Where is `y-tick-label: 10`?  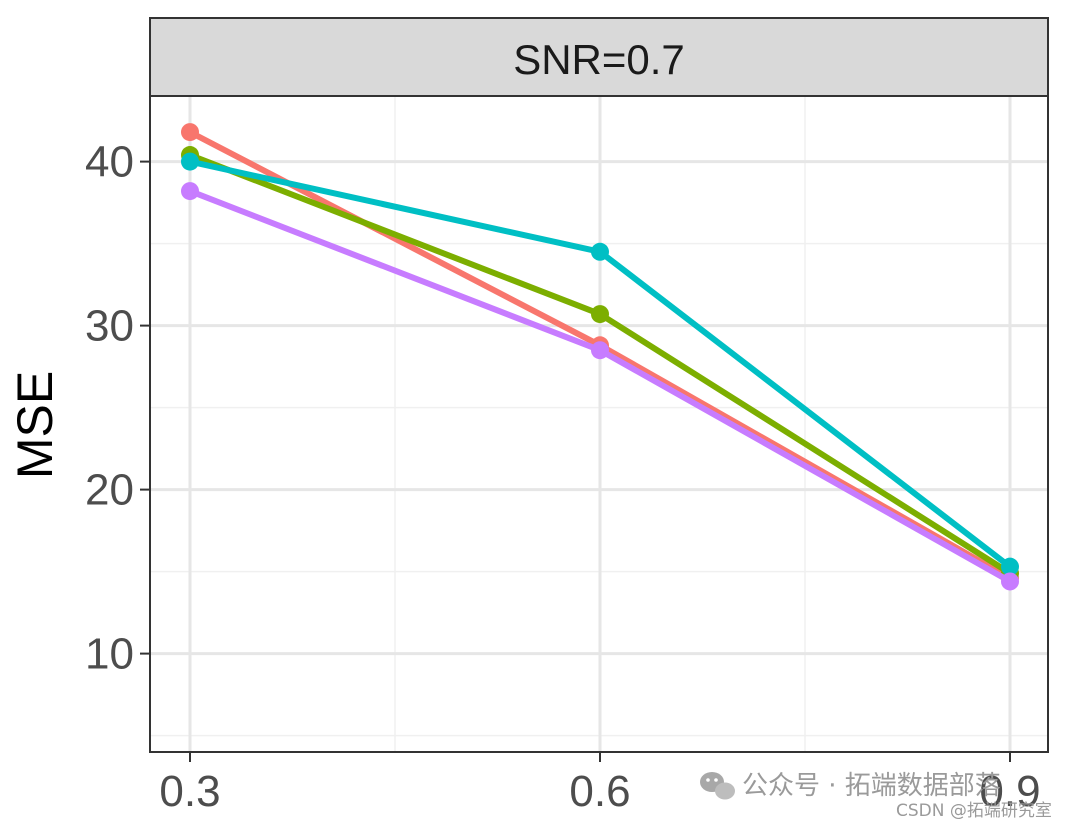
y-tick-label: 10 is located at coordinates (109, 654).